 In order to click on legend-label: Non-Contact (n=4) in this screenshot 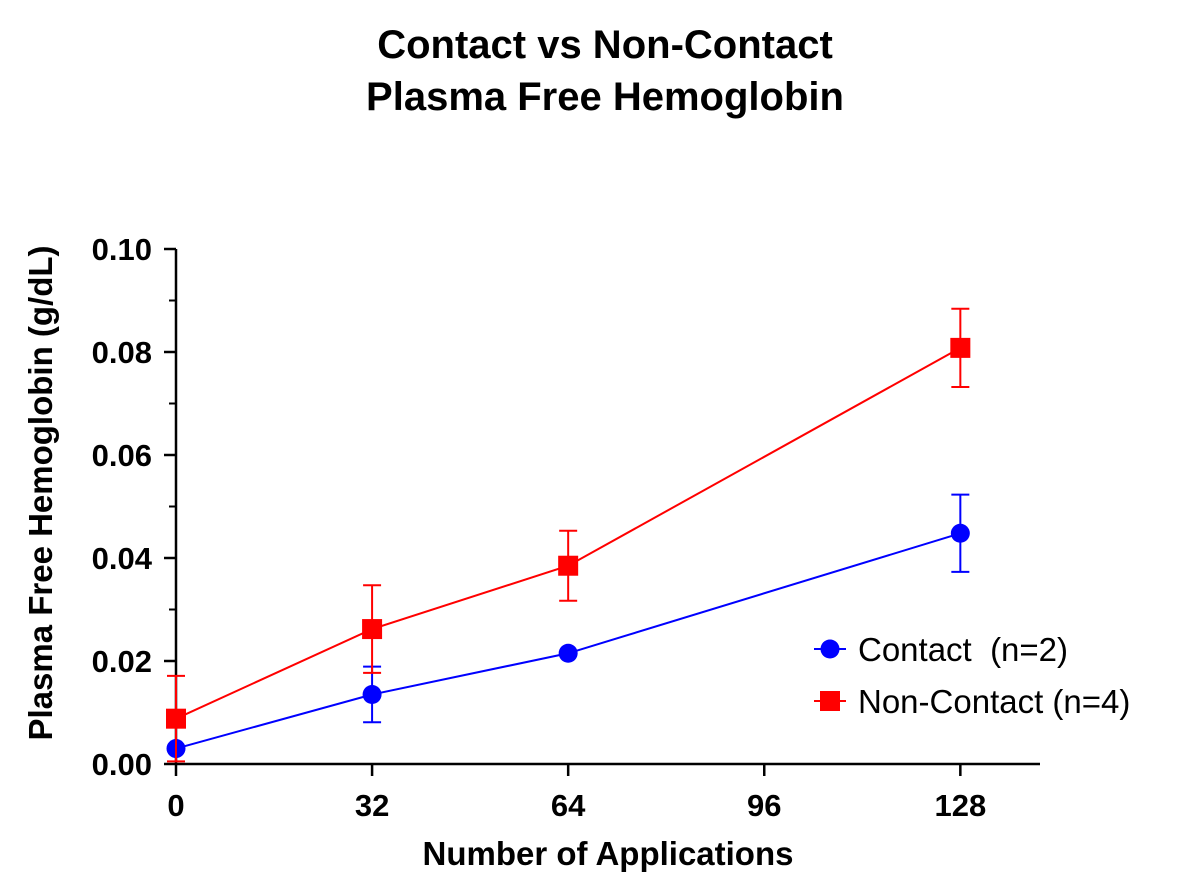, I will do `click(994, 701)`.